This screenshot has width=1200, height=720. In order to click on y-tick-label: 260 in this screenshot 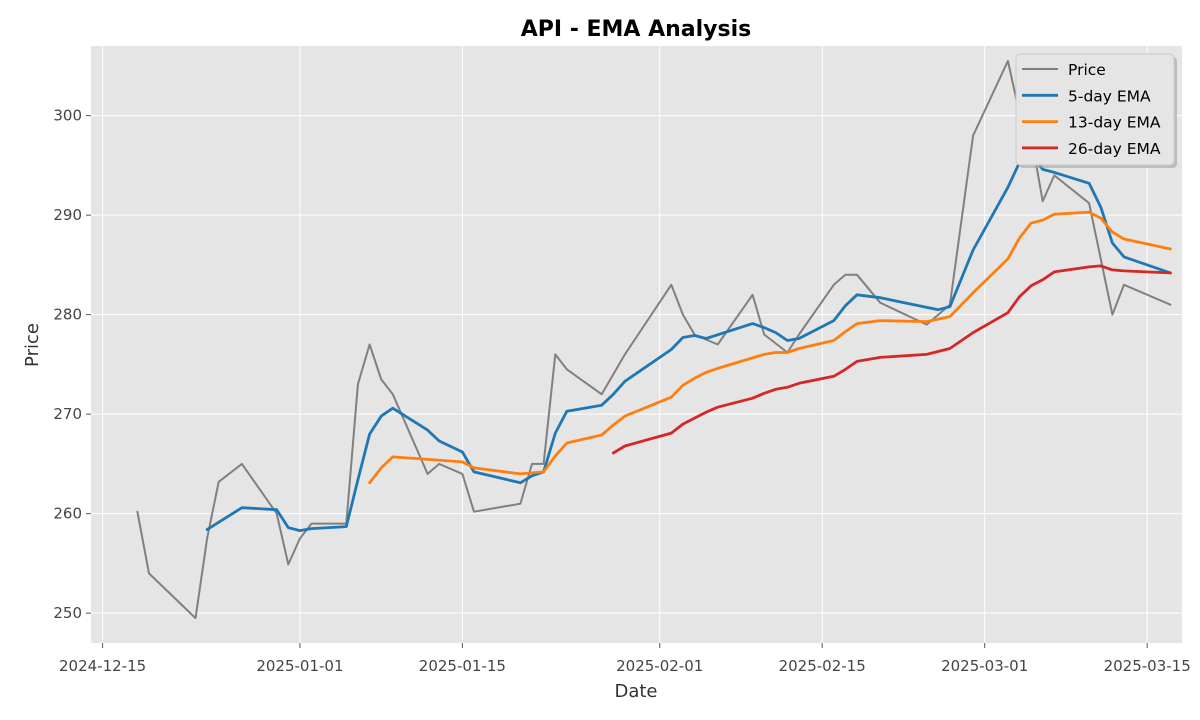, I will do `click(67, 514)`.